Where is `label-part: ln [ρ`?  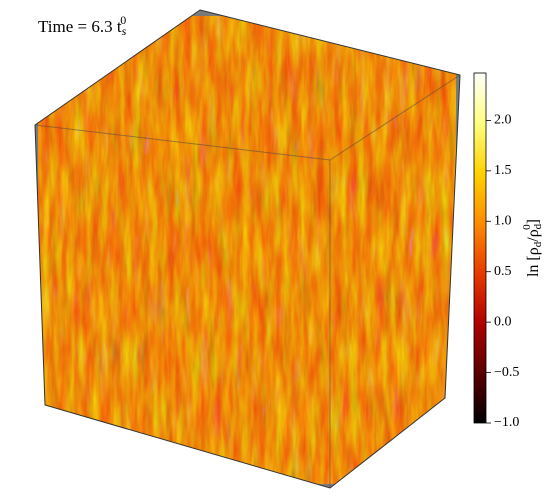 label-part: ln [ρ is located at coordinates (533, 262).